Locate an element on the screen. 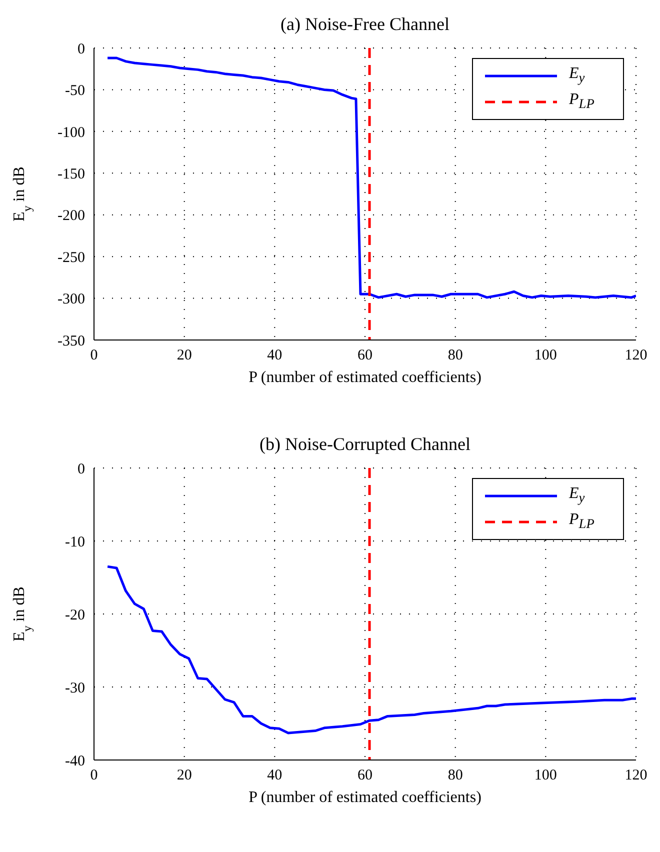  y-tick-label: -40 is located at coordinates (75, 761).